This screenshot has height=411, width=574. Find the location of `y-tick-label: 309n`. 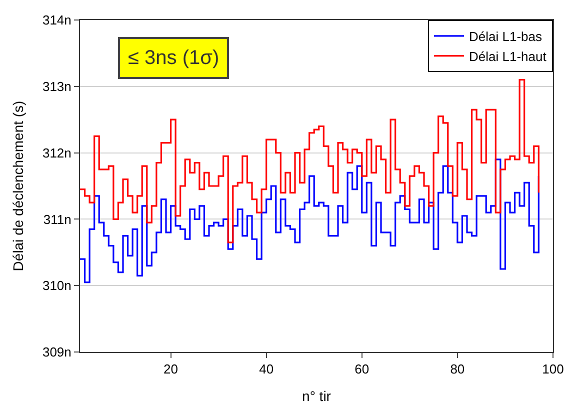

y-tick-label: 309n is located at coordinates (57, 352).